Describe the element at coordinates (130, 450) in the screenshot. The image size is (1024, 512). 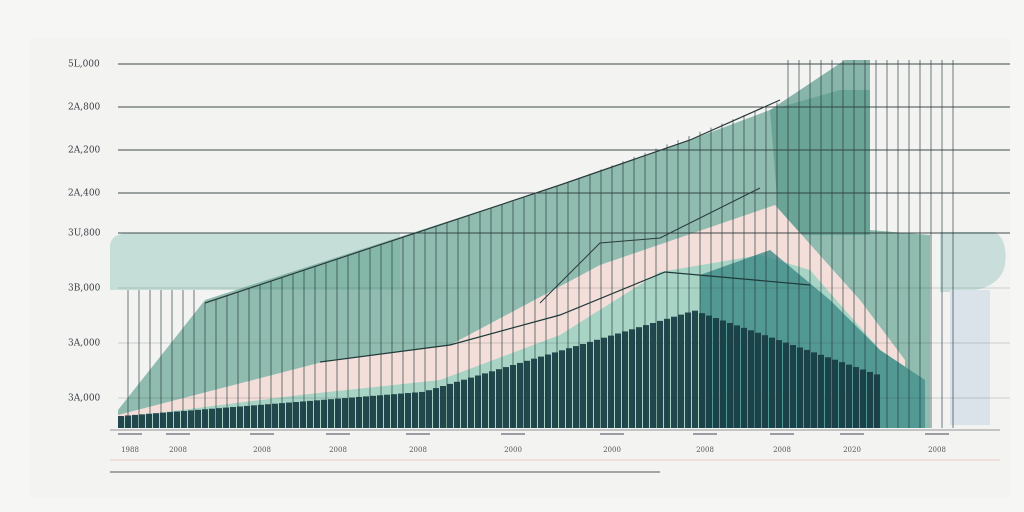
I see `x-label: 1988` at that location.